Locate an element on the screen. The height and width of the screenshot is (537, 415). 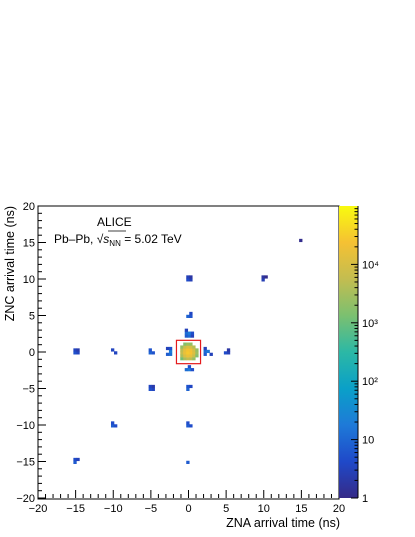
sqrt-symbol: √ is located at coordinates (100, 239).